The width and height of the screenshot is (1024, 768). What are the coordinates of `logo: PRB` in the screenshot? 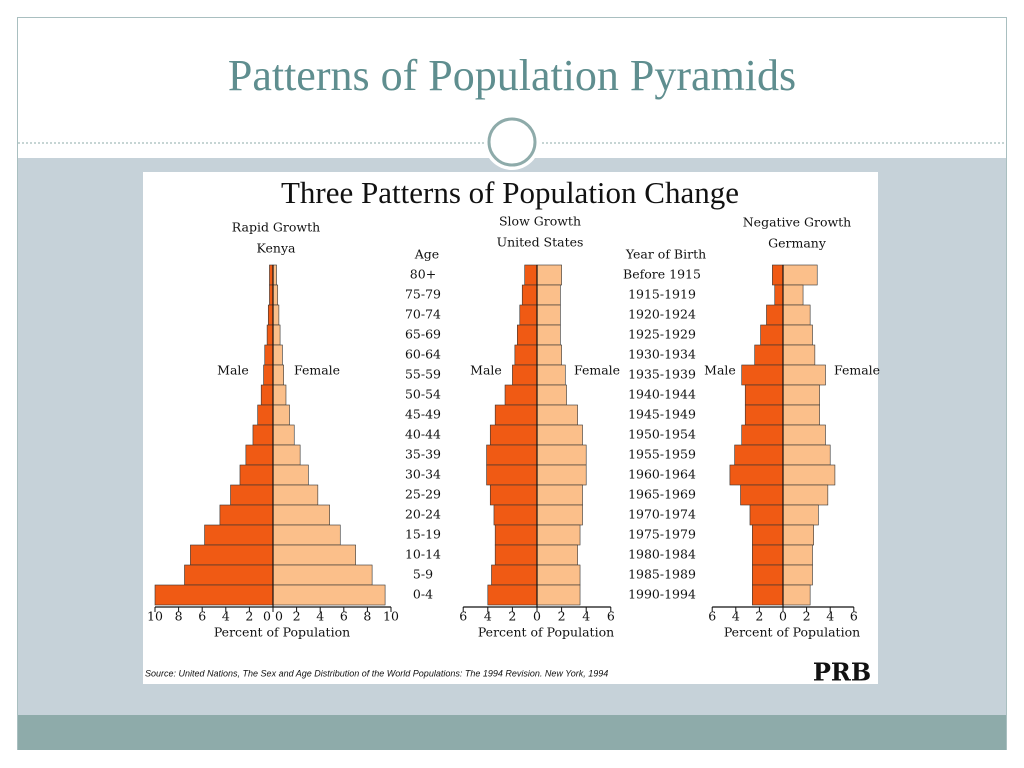 It's located at (842, 672).